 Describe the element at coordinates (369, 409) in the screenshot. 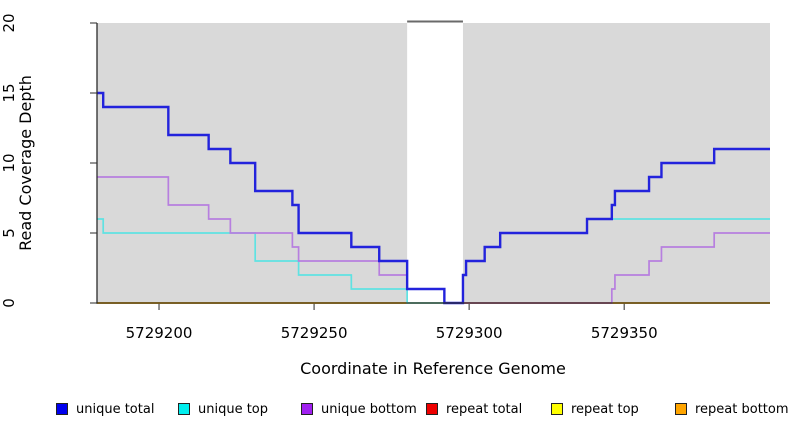

I see `legend-label: unique bottom` at that location.